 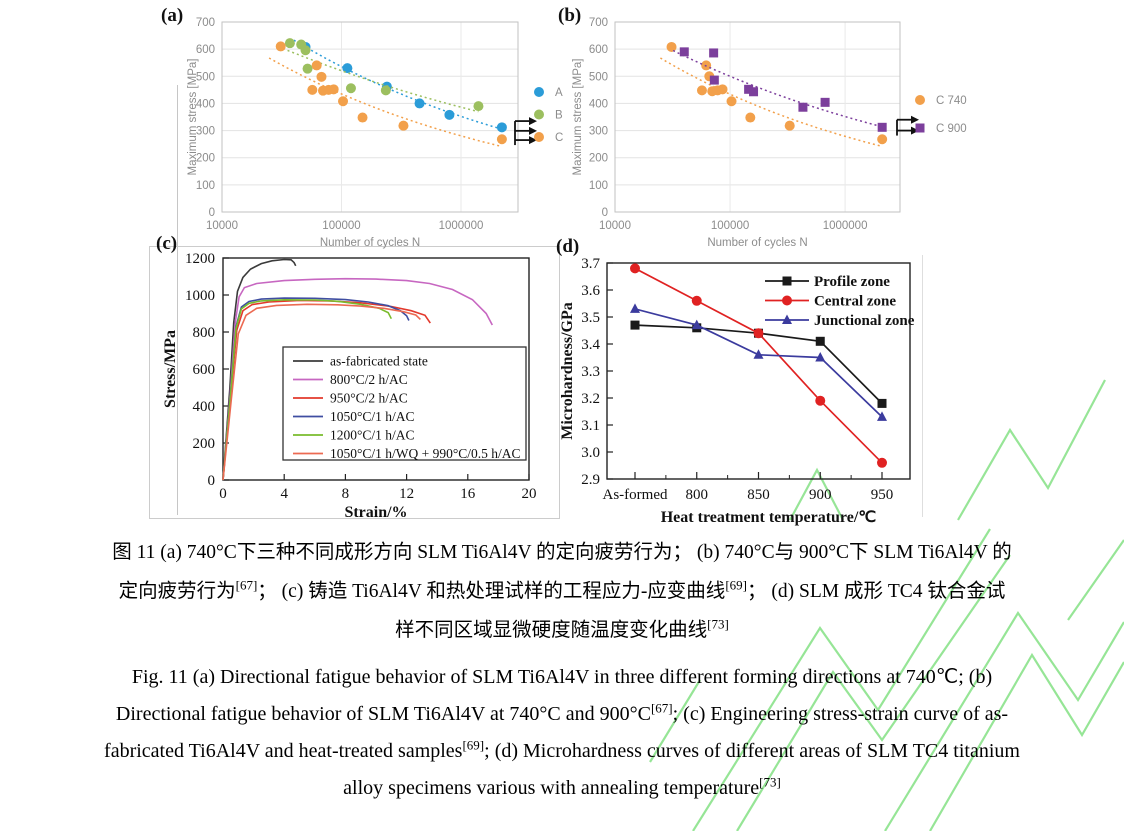 I want to click on svg-text: Heat treatment temperature/℃, so click(x=769, y=517).